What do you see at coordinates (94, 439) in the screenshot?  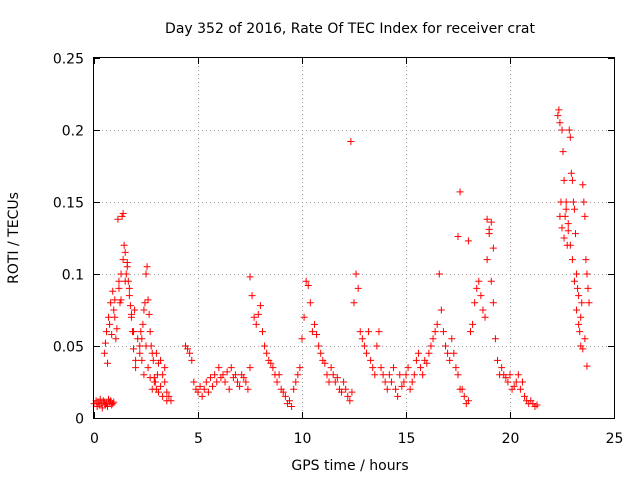 I see `x-tick-label: 0` at bounding box center [94, 439].